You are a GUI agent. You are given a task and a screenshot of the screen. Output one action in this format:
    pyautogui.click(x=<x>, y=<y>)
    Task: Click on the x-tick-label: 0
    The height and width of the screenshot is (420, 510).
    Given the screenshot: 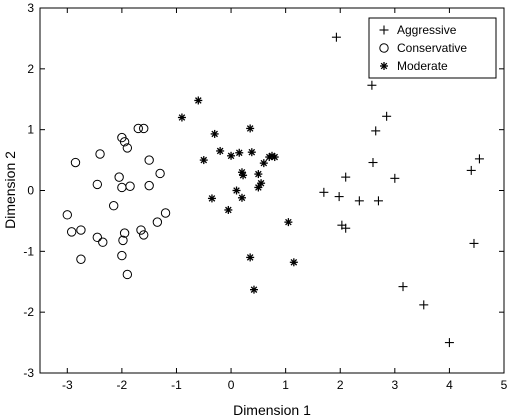 What is the action you would take?
    pyautogui.click(x=231, y=385)
    